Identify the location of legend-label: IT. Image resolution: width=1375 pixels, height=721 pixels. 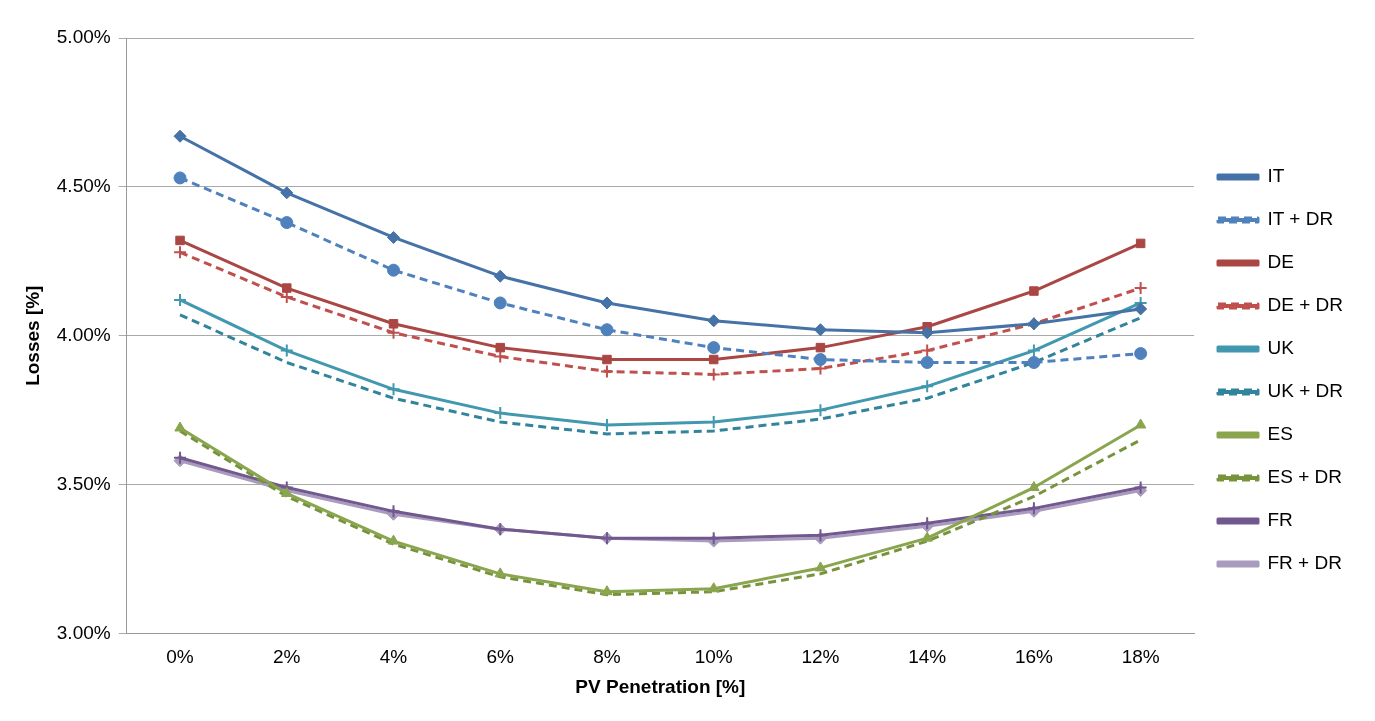
(1276, 176).